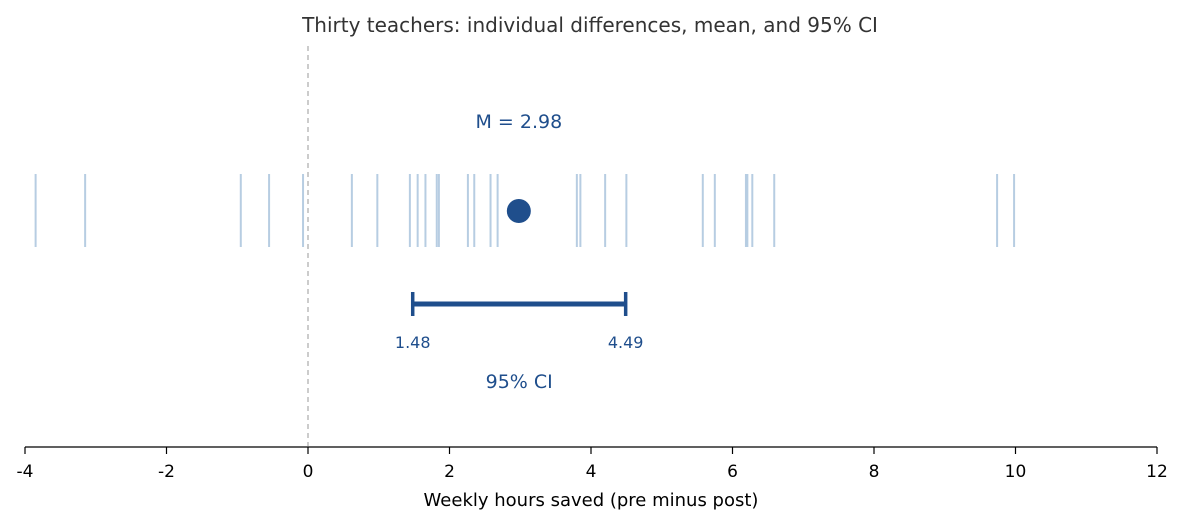  I want to click on x-axis-label: Weekly hours saved (pre minus post), so click(591, 500).